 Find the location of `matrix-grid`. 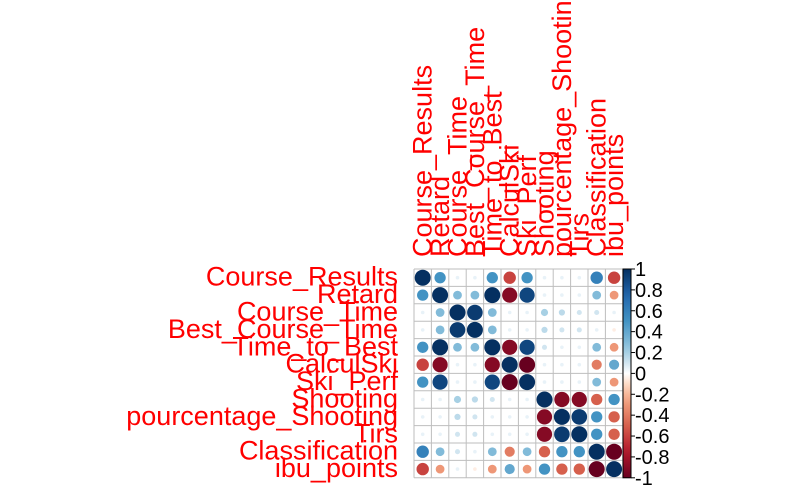

matrix-grid is located at coordinates (518, 373).